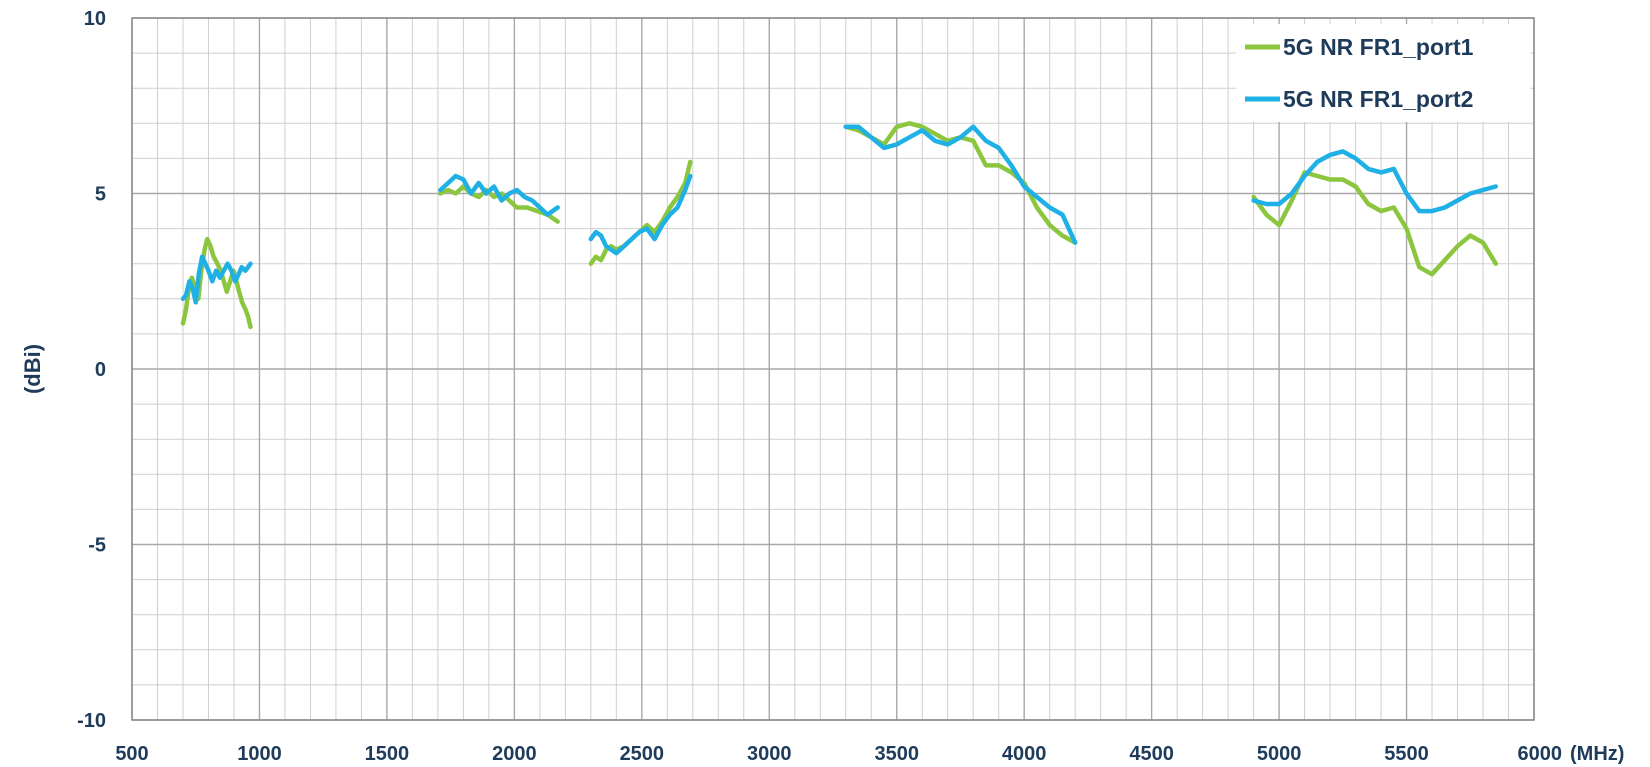  I want to click on x-tick-label: 4500, so click(1151, 754).